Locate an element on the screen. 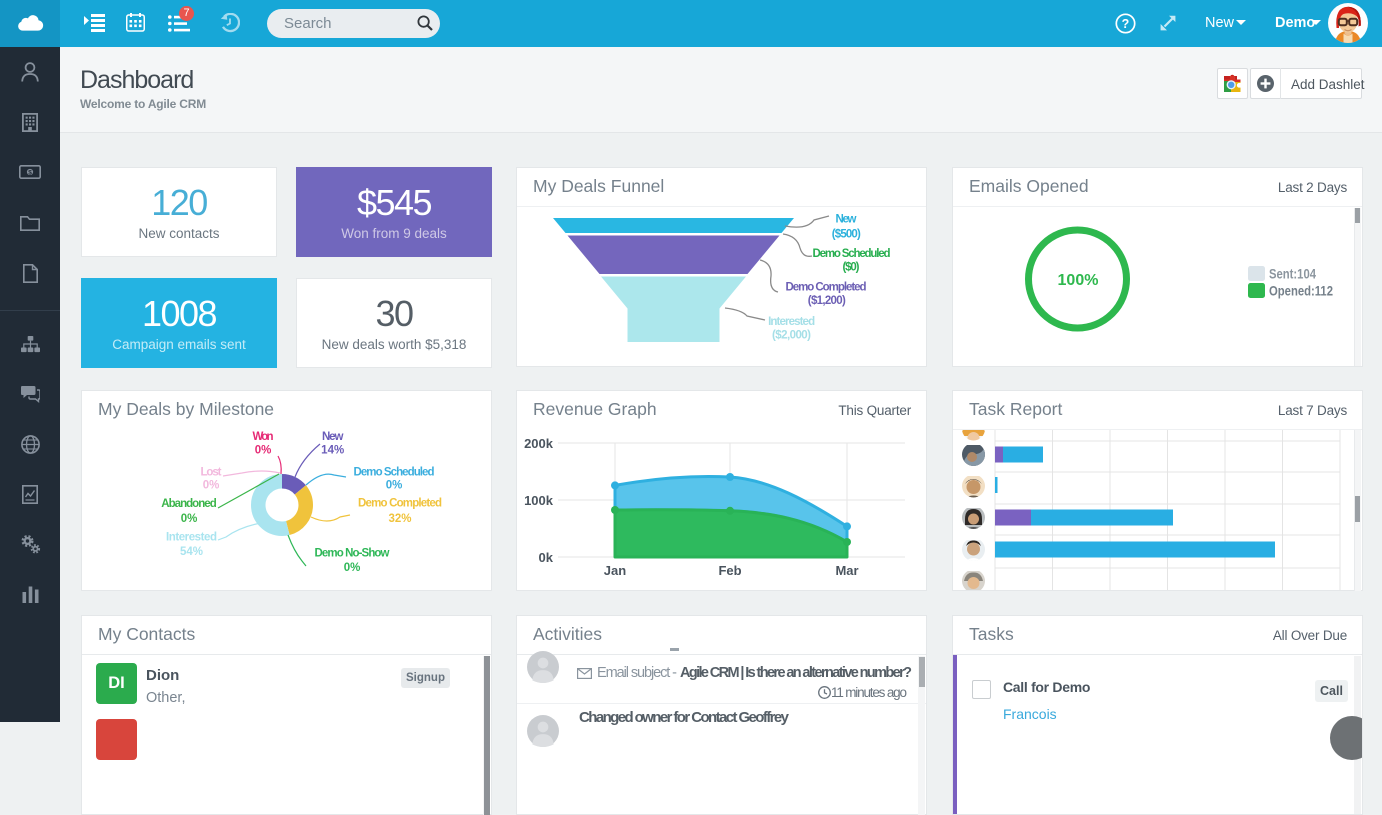 This screenshot has height=815, width=1382. svg-text: Won is located at coordinates (263, 437).